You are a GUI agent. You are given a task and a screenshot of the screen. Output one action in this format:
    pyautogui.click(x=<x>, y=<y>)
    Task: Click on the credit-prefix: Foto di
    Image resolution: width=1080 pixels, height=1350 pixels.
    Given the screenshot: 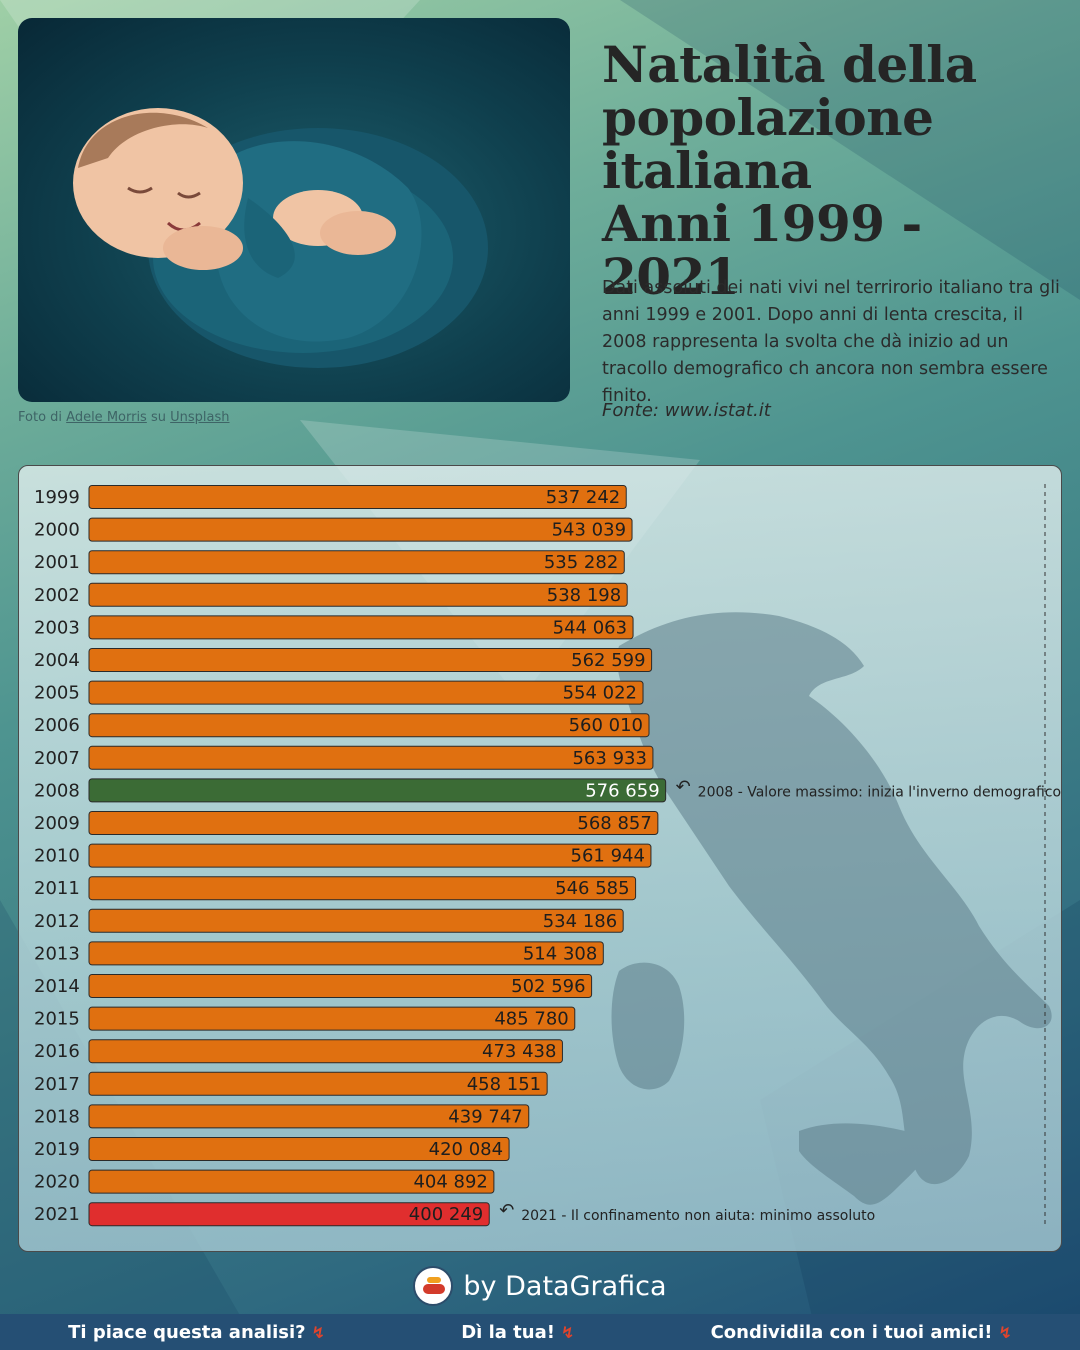 What is the action you would take?
    pyautogui.click(x=40, y=417)
    